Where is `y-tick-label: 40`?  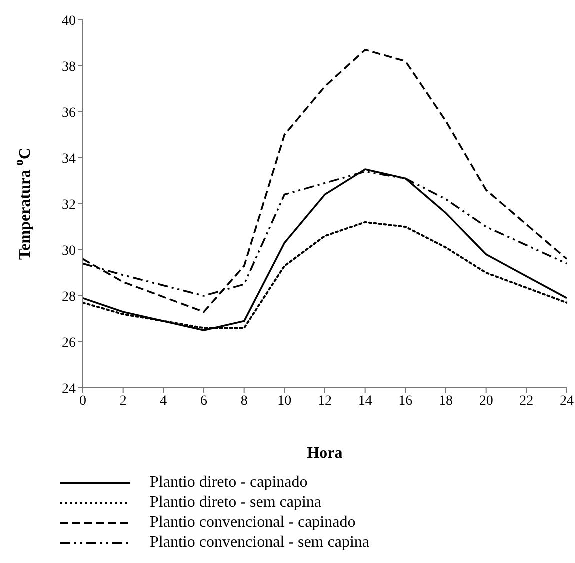
y-tick-label: 40 is located at coordinates (69, 21).